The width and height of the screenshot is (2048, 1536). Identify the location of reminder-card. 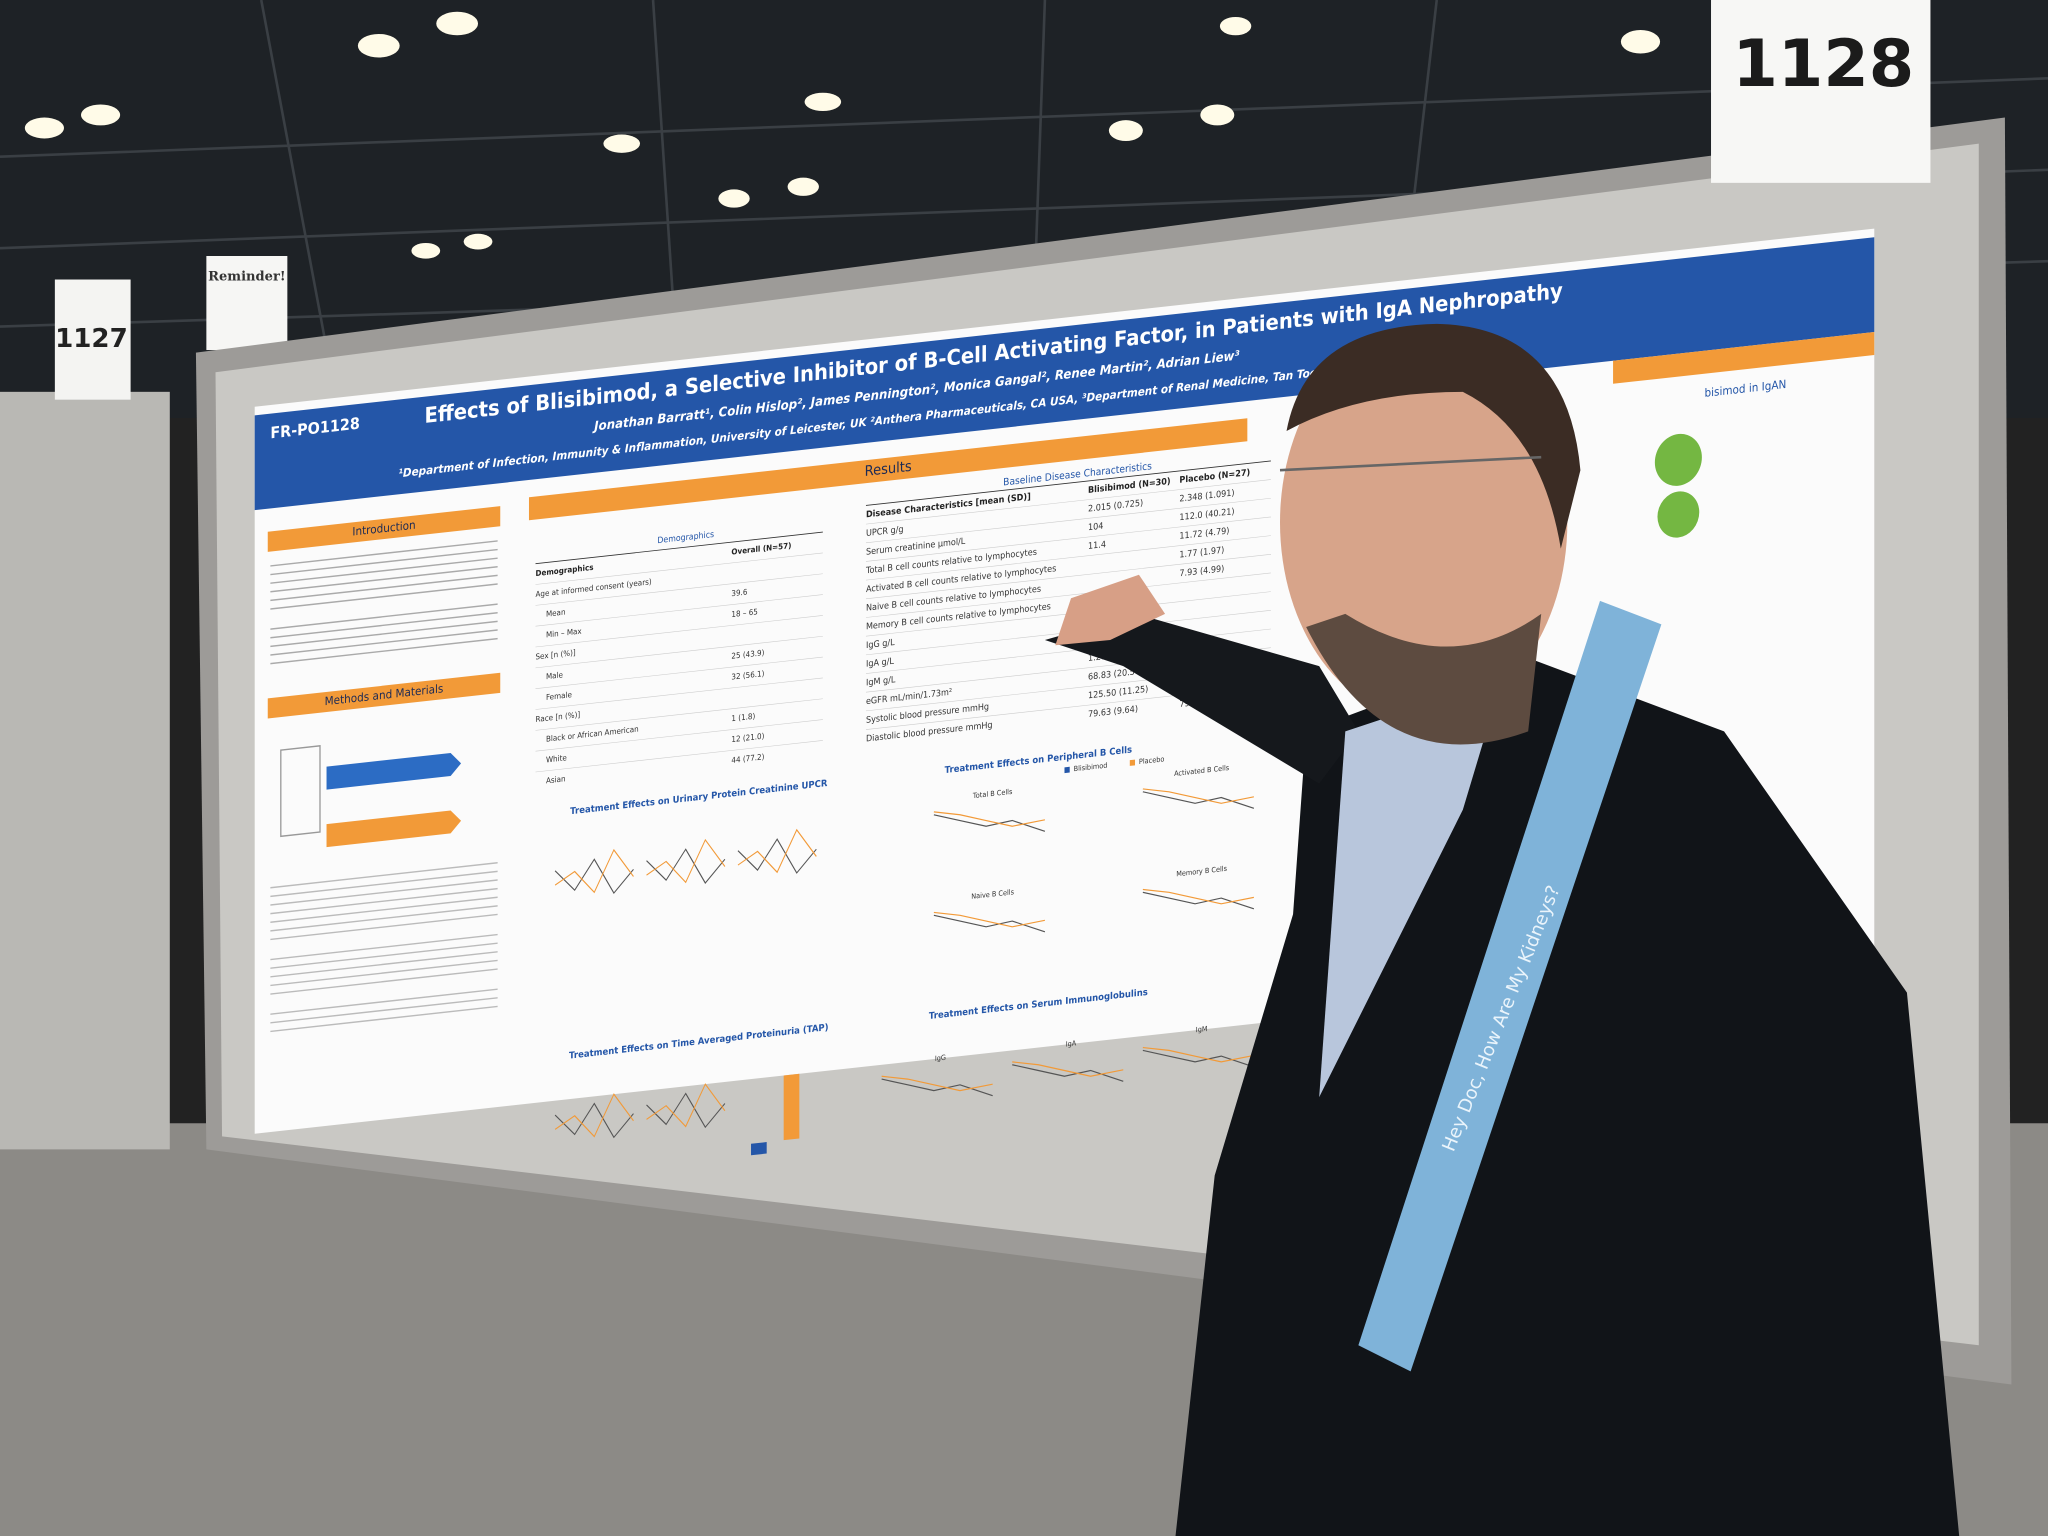
(247, 303).